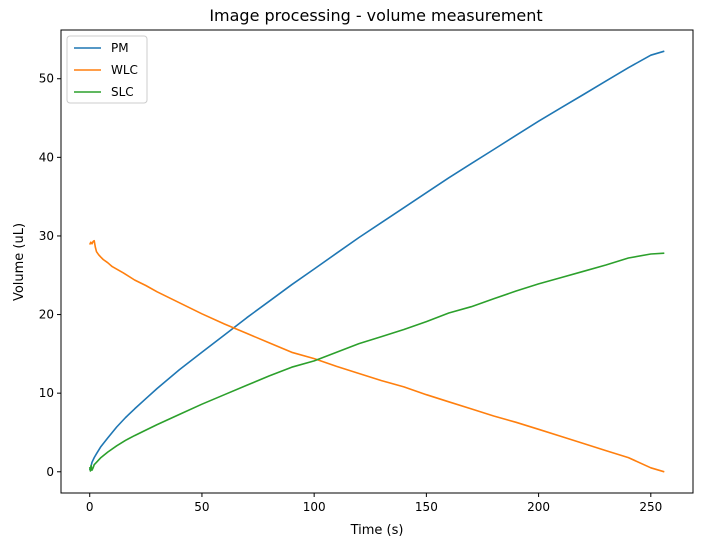  What do you see at coordinates (46, 315) in the screenshot?
I see `y-tick-label: 20` at bounding box center [46, 315].